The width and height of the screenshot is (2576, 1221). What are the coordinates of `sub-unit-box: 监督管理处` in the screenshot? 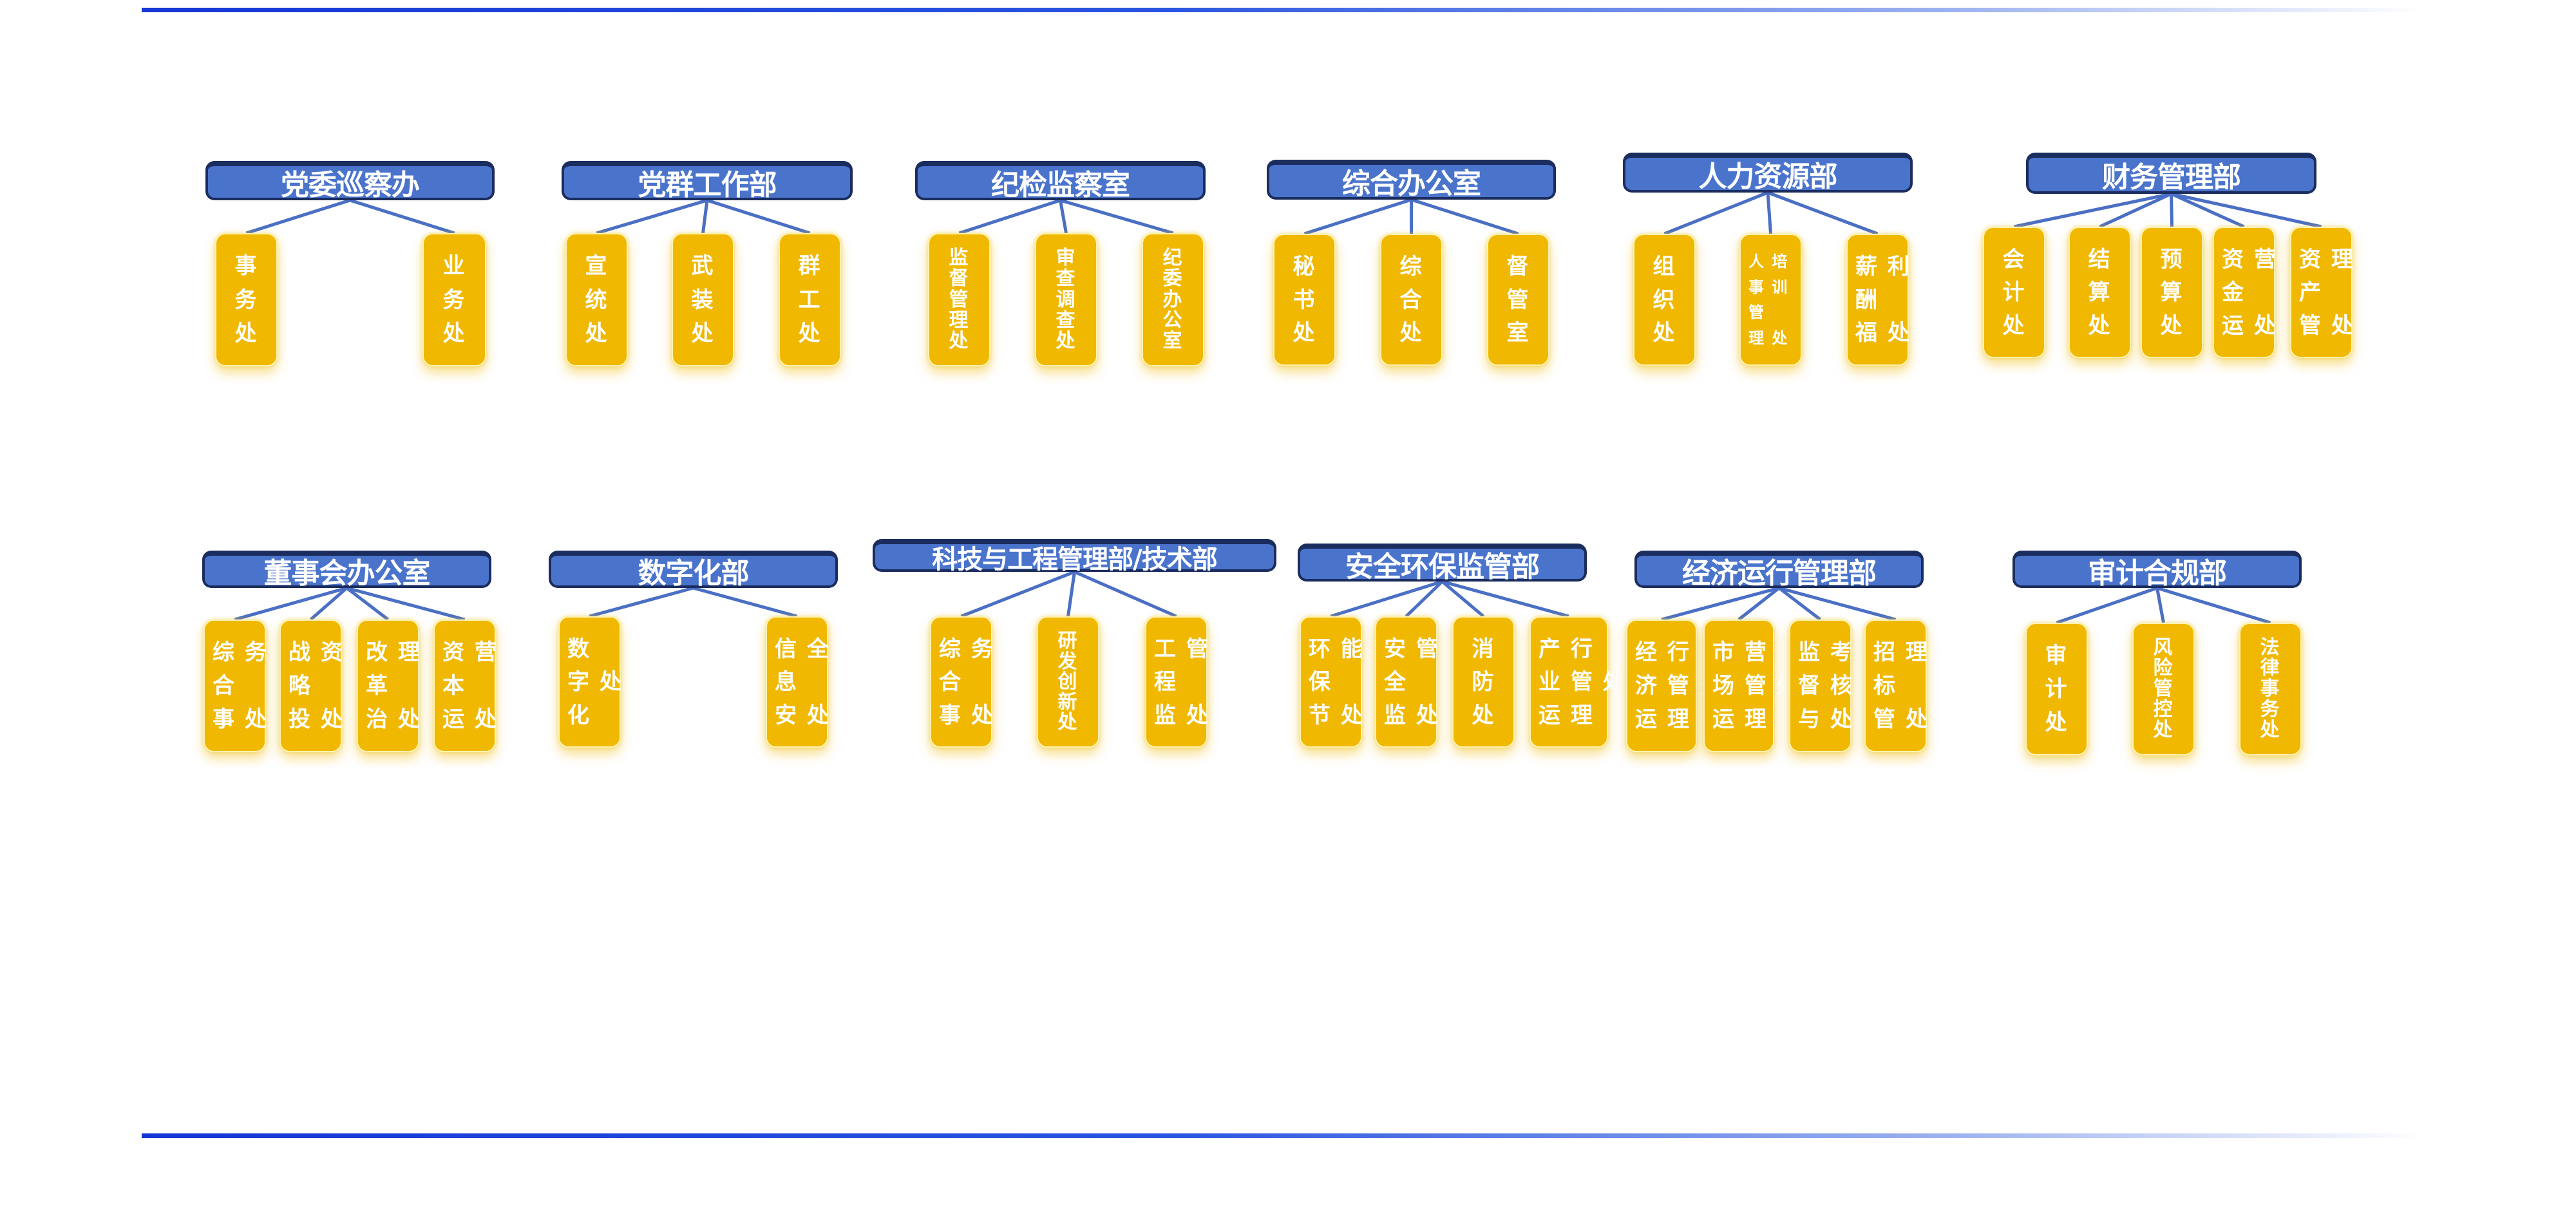 It's located at (959, 299).